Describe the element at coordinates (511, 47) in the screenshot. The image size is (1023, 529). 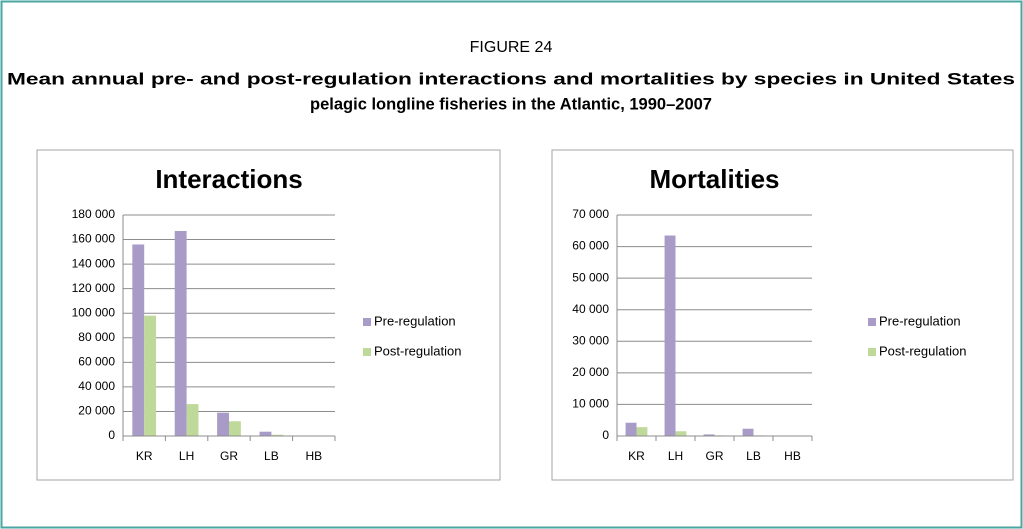
I see `figure-label: FIGURE 24` at that location.